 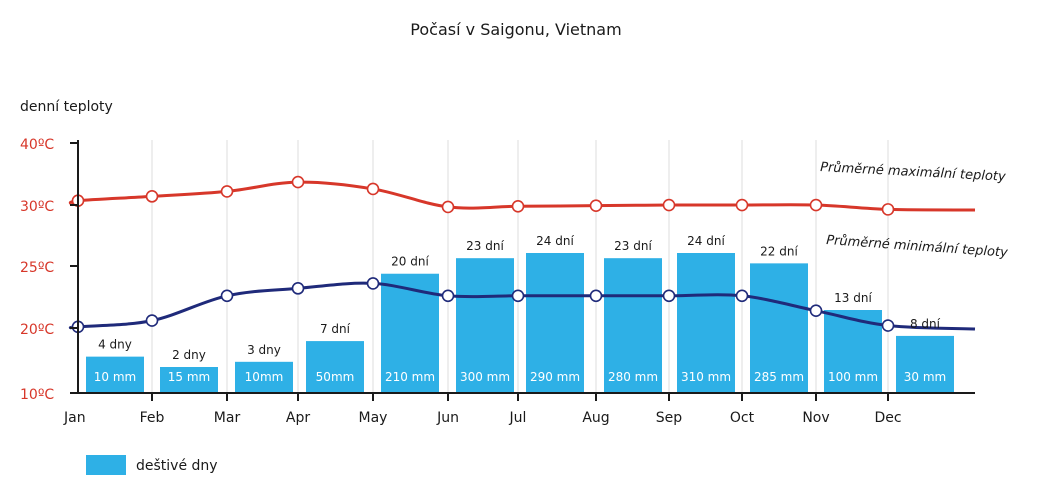 I want to click on x-tick-label: Sep, so click(x=669, y=418).